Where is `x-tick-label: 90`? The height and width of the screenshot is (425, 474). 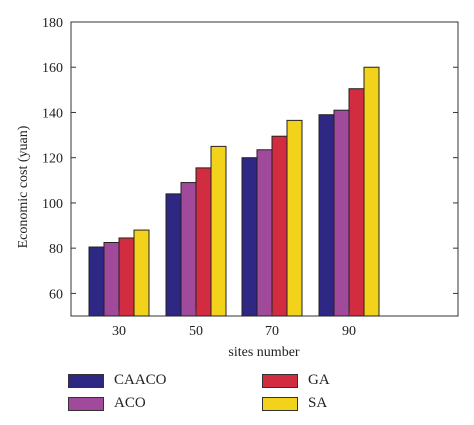 x-tick-label: 90 is located at coordinates (349, 331).